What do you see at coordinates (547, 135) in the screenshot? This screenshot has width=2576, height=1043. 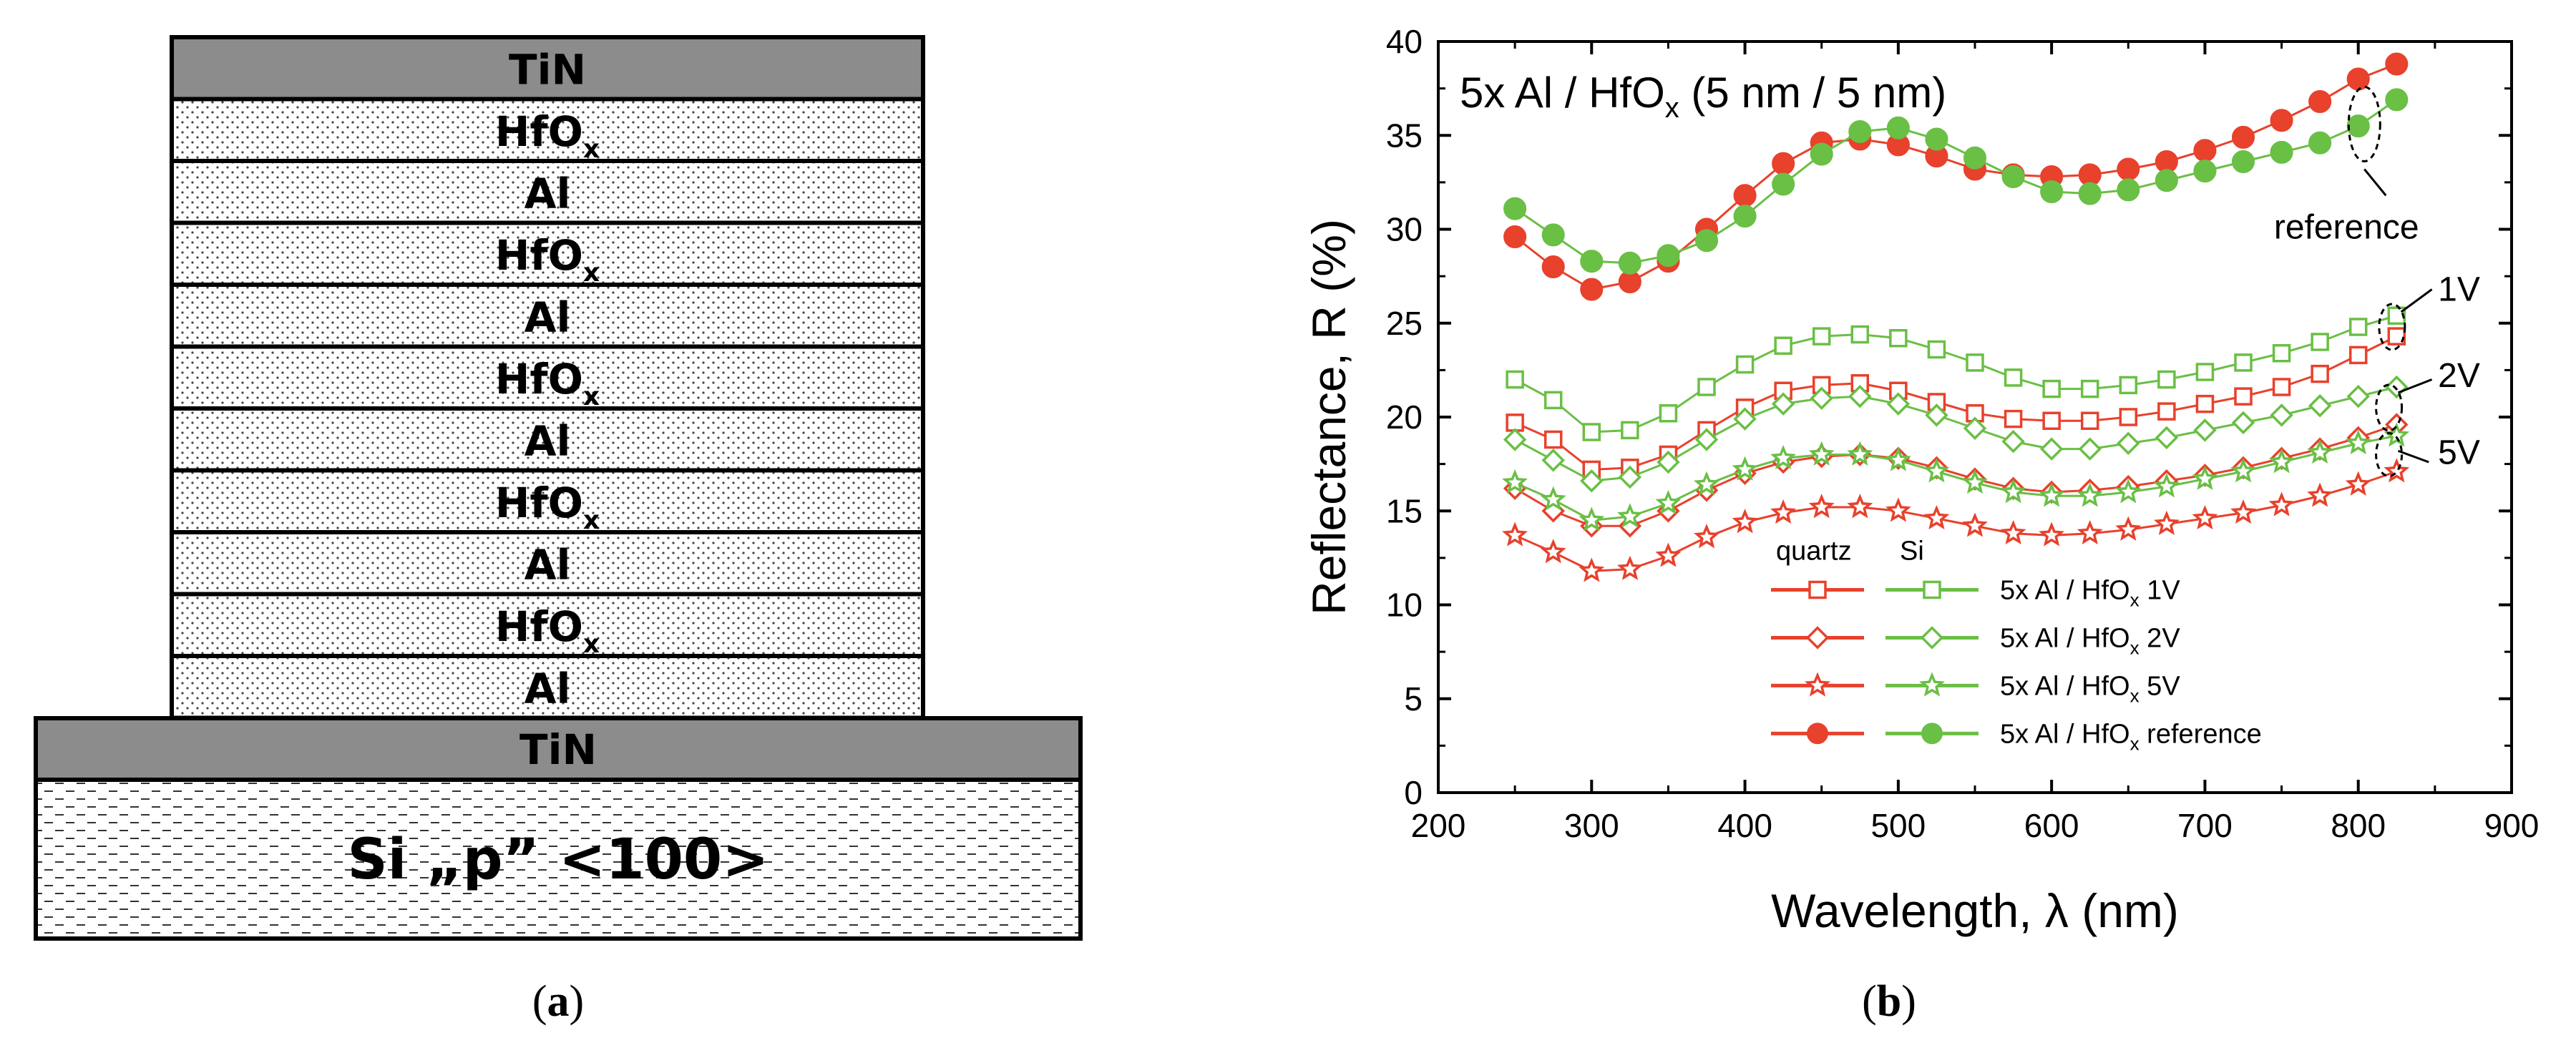 I see `stack-layer-label: HfOx` at bounding box center [547, 135].